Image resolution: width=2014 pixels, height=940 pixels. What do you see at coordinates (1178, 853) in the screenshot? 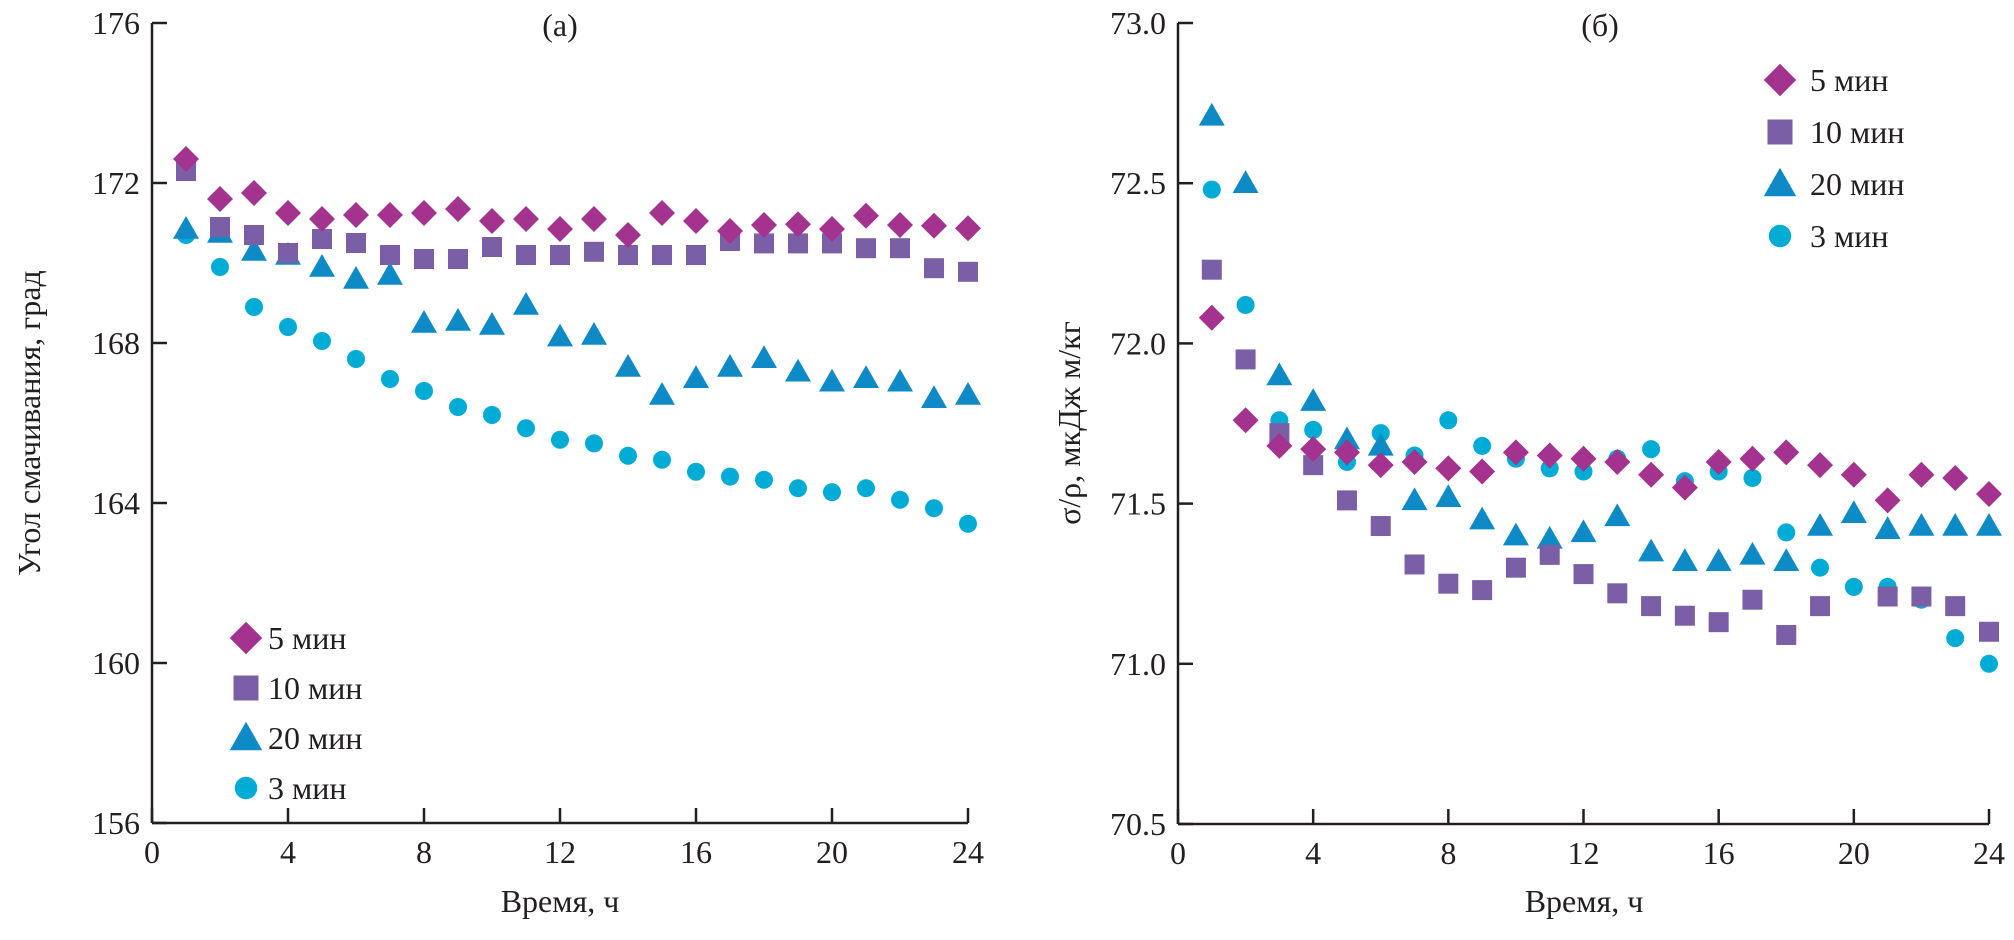
I see `x-tick-label: 0` at bounding box center [1178, 853].